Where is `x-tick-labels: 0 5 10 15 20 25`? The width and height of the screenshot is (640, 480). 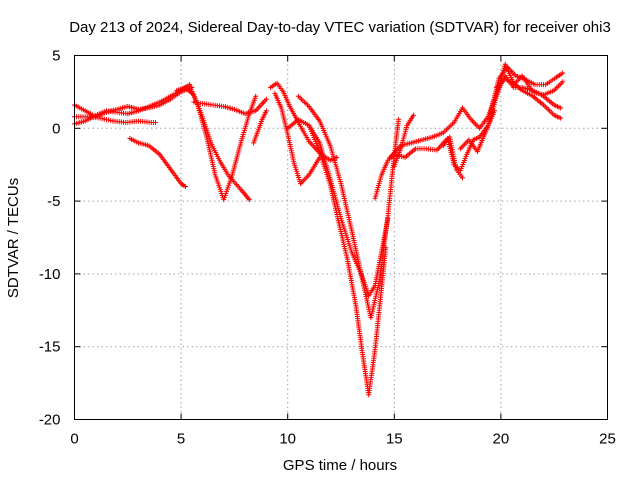
x-tick-labels: 0 5 10 15 20 25 is located at coordinates (343, 439).